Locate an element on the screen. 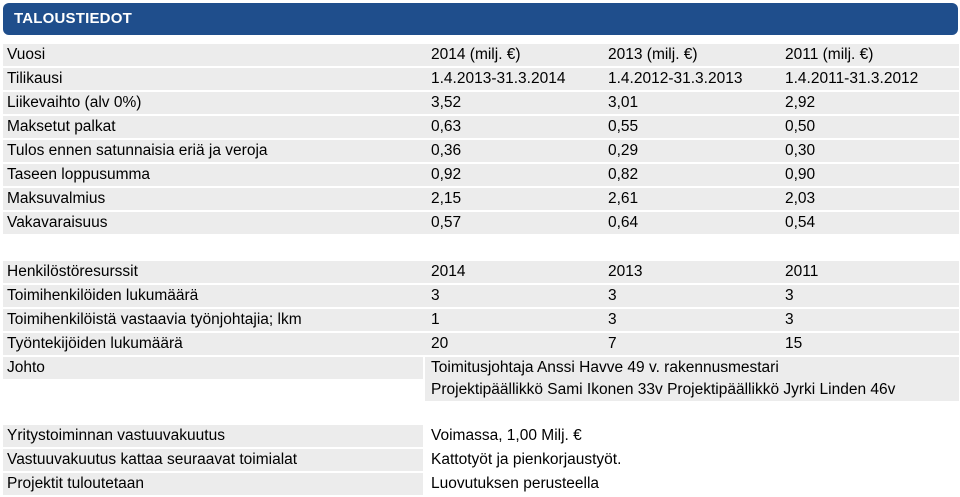  row-label: Maksuvalmius is located at coordinates (56, 198).